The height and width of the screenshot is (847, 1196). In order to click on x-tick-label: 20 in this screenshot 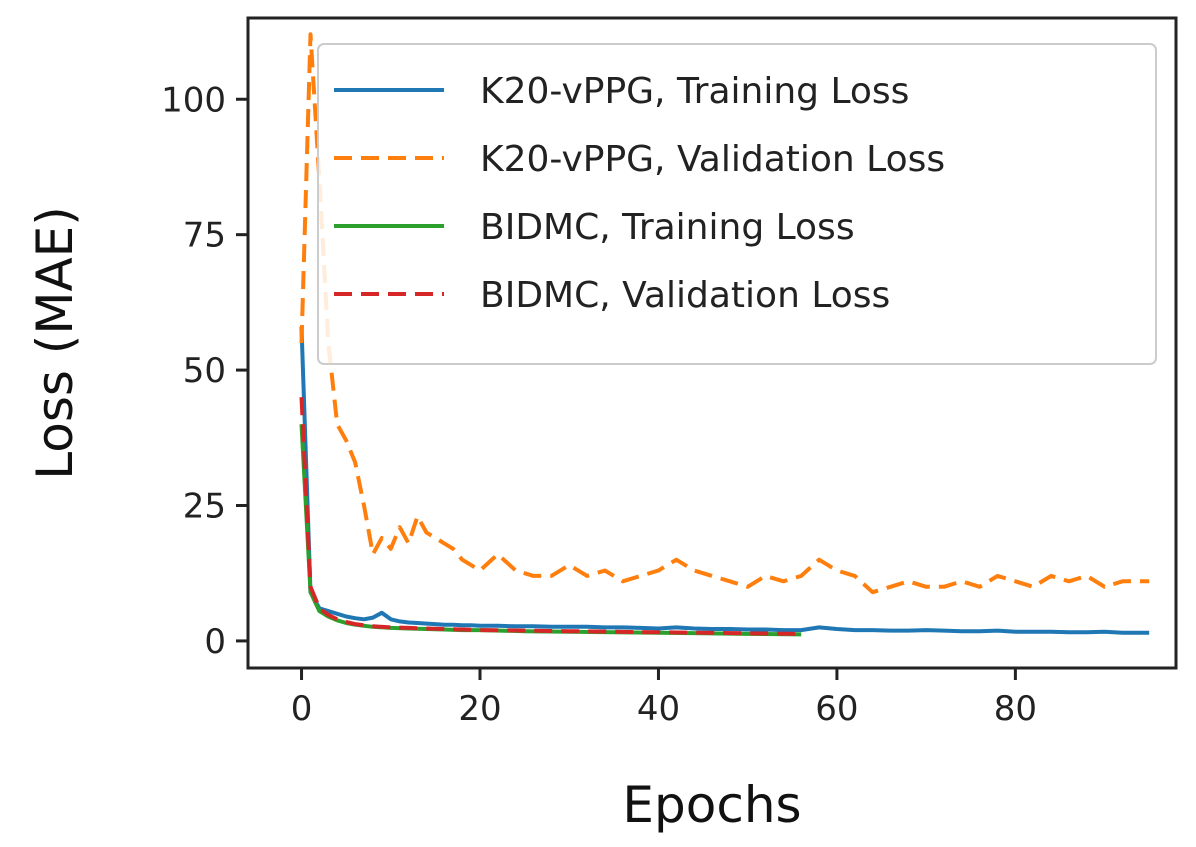, I will do `click(479, 709)`.